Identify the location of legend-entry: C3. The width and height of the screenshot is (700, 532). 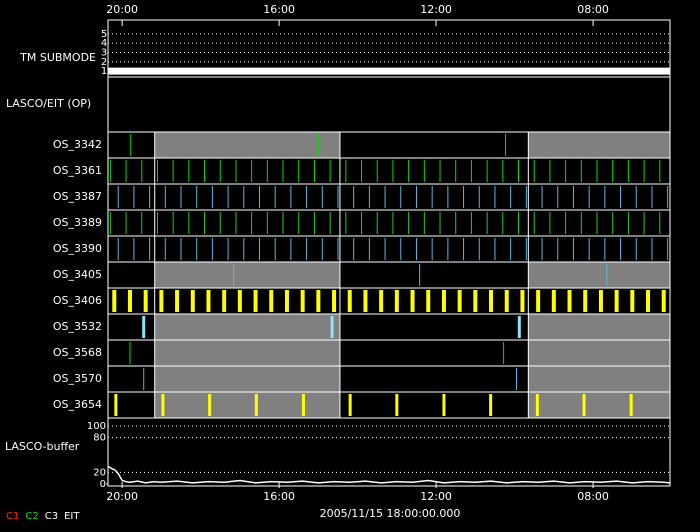
(51, 516).